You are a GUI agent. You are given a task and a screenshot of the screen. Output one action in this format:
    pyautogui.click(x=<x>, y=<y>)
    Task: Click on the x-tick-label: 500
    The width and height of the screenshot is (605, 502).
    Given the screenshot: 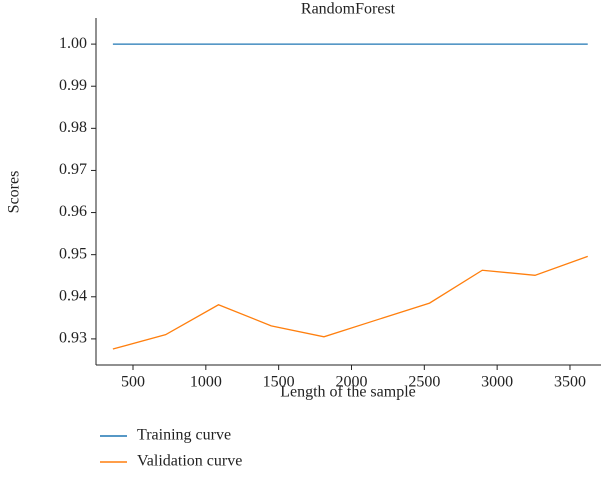 What is the action you would take?
    pyautogui.click(x=133, y=382)
    